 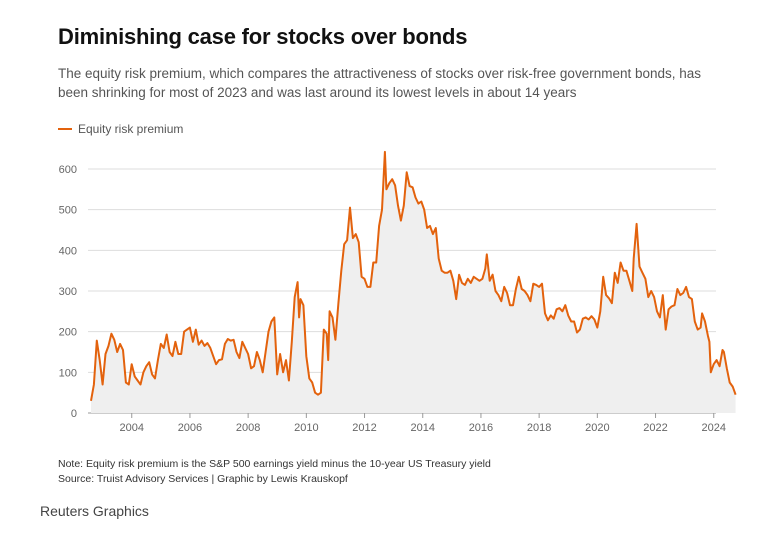 What do you see at coordinates (68, 251) in the screenshot?
I see `y-tick-label: 400` at bounding box center [68, 251].